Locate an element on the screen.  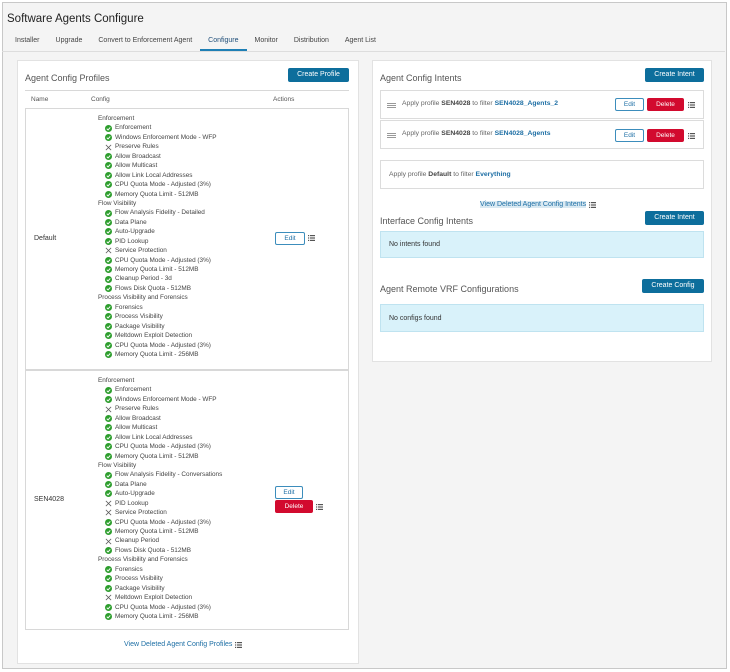
empty-state-text: No configs found is located at coordinates (415, 318).